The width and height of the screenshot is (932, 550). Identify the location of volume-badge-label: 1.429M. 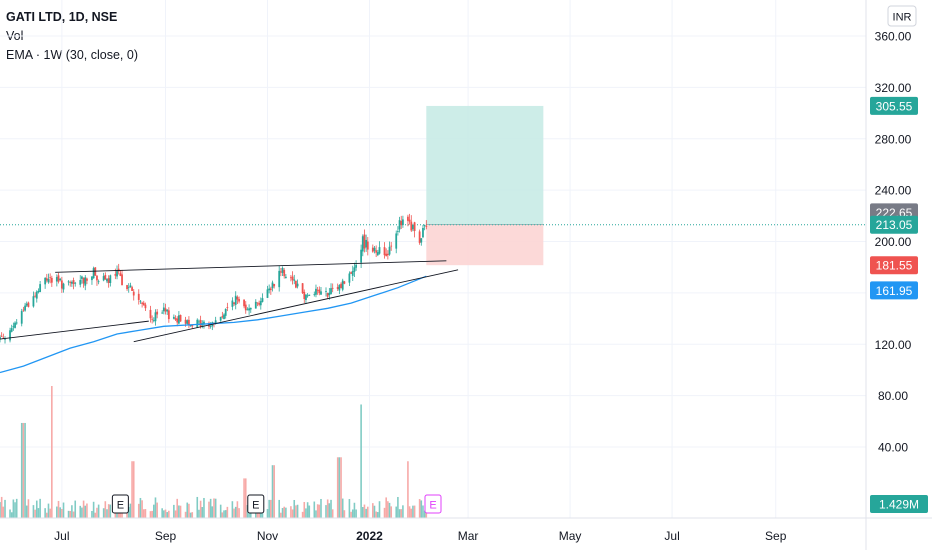
(899, 505).